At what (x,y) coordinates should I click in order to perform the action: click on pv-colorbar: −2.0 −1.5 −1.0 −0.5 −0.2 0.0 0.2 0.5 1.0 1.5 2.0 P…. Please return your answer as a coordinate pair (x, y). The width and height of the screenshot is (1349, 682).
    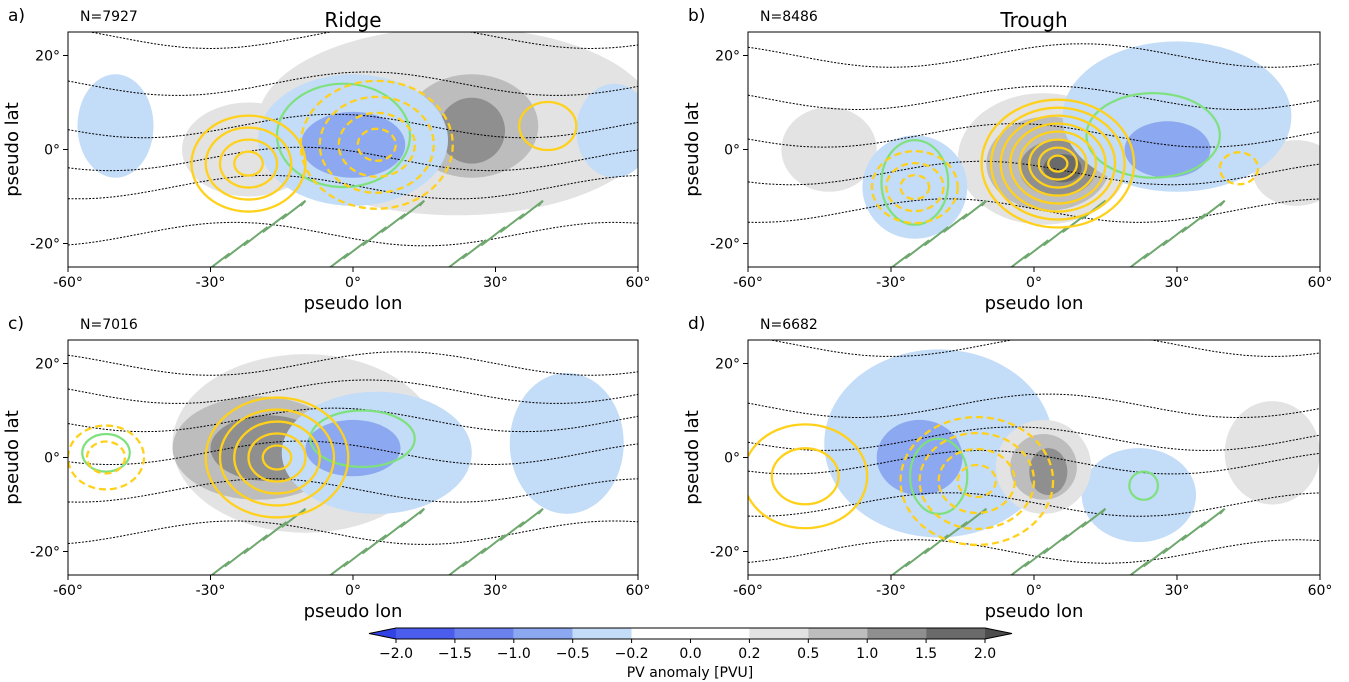
    Looking at the image, I should click on (690, 654).